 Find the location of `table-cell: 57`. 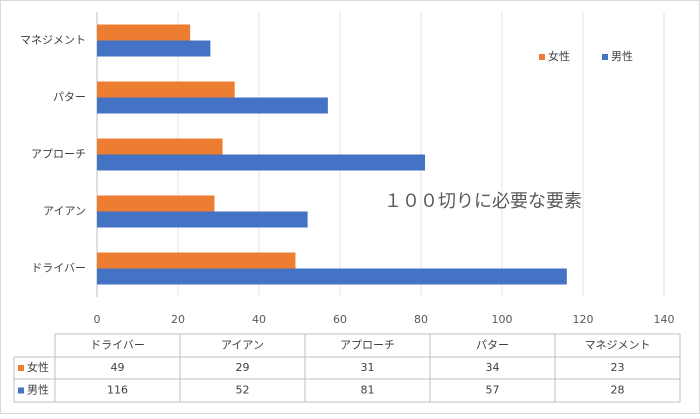

table-cell: 57 is located at coordinates (493, 390).